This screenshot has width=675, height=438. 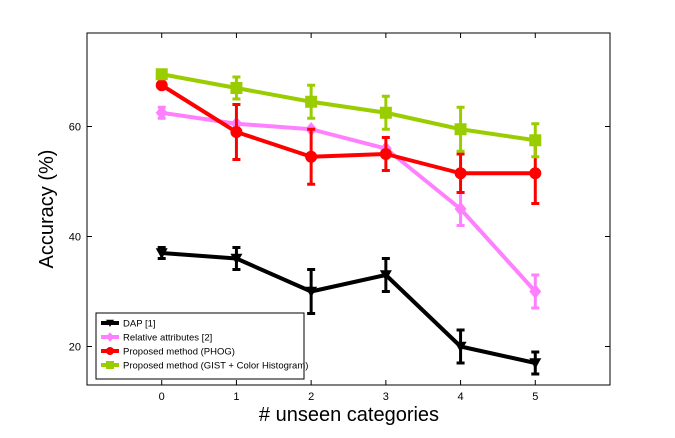 What do you see at coordinates (215, 366) in the screenshot?
I see `legend-label: Proposed method (GIST + Color Histogram)` at bounding box center [215, 366].